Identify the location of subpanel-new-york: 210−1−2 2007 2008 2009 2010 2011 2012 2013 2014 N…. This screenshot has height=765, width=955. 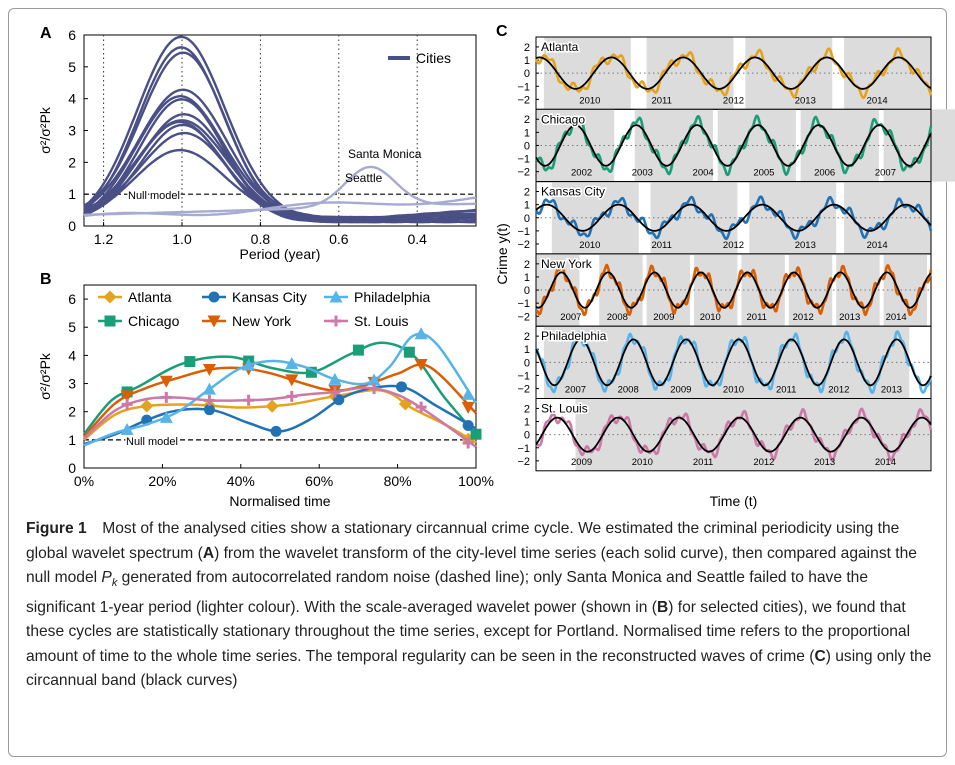
(725, 290).